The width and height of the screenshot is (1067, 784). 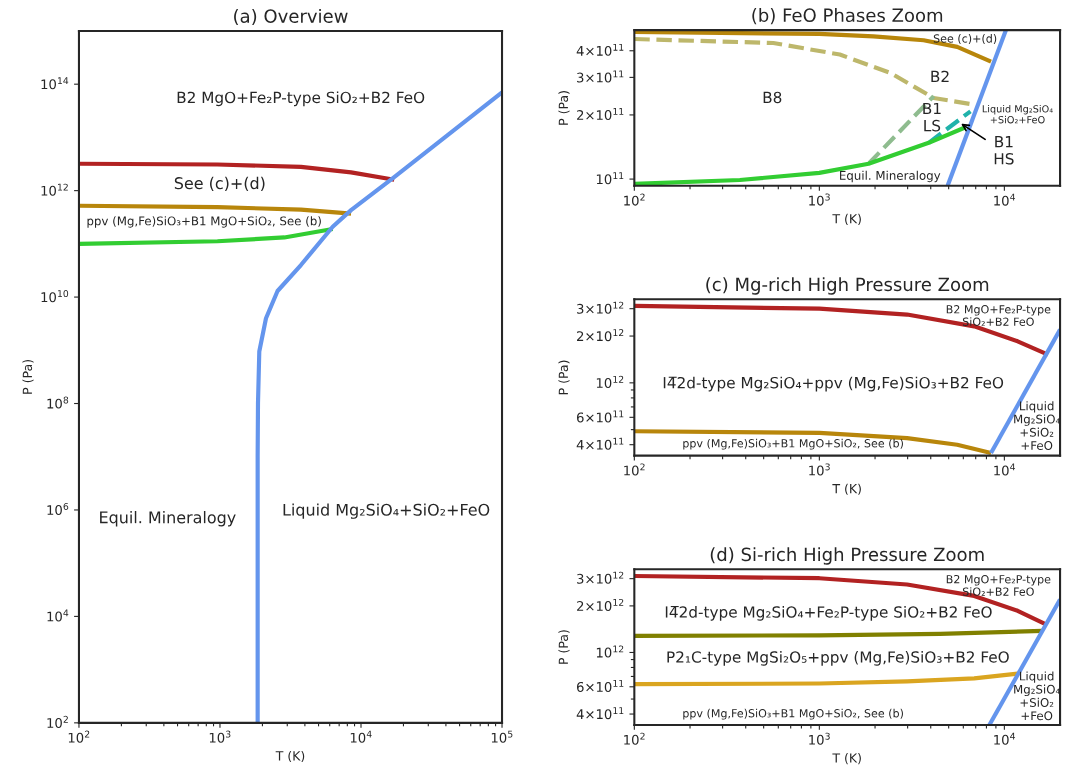 I want to click on chart-title: (b) FeO Phases Zoom, so click(x=847, y=16).